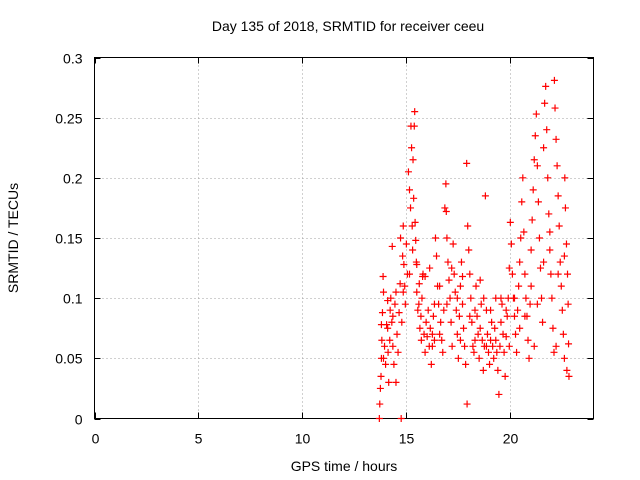  What do you see at coordinates (344, 466) in the screenshot?
I see `x-axis-label: GPS time / hours` at bounding box center [344, 466].